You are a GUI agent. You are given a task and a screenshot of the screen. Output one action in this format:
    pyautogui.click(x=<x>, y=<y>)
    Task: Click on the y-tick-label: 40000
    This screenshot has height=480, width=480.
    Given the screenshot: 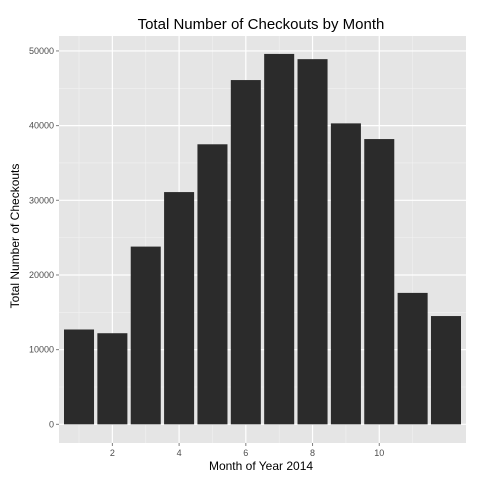 What is the action you would take?
    pyautogui.click(x=41, y=126)
    